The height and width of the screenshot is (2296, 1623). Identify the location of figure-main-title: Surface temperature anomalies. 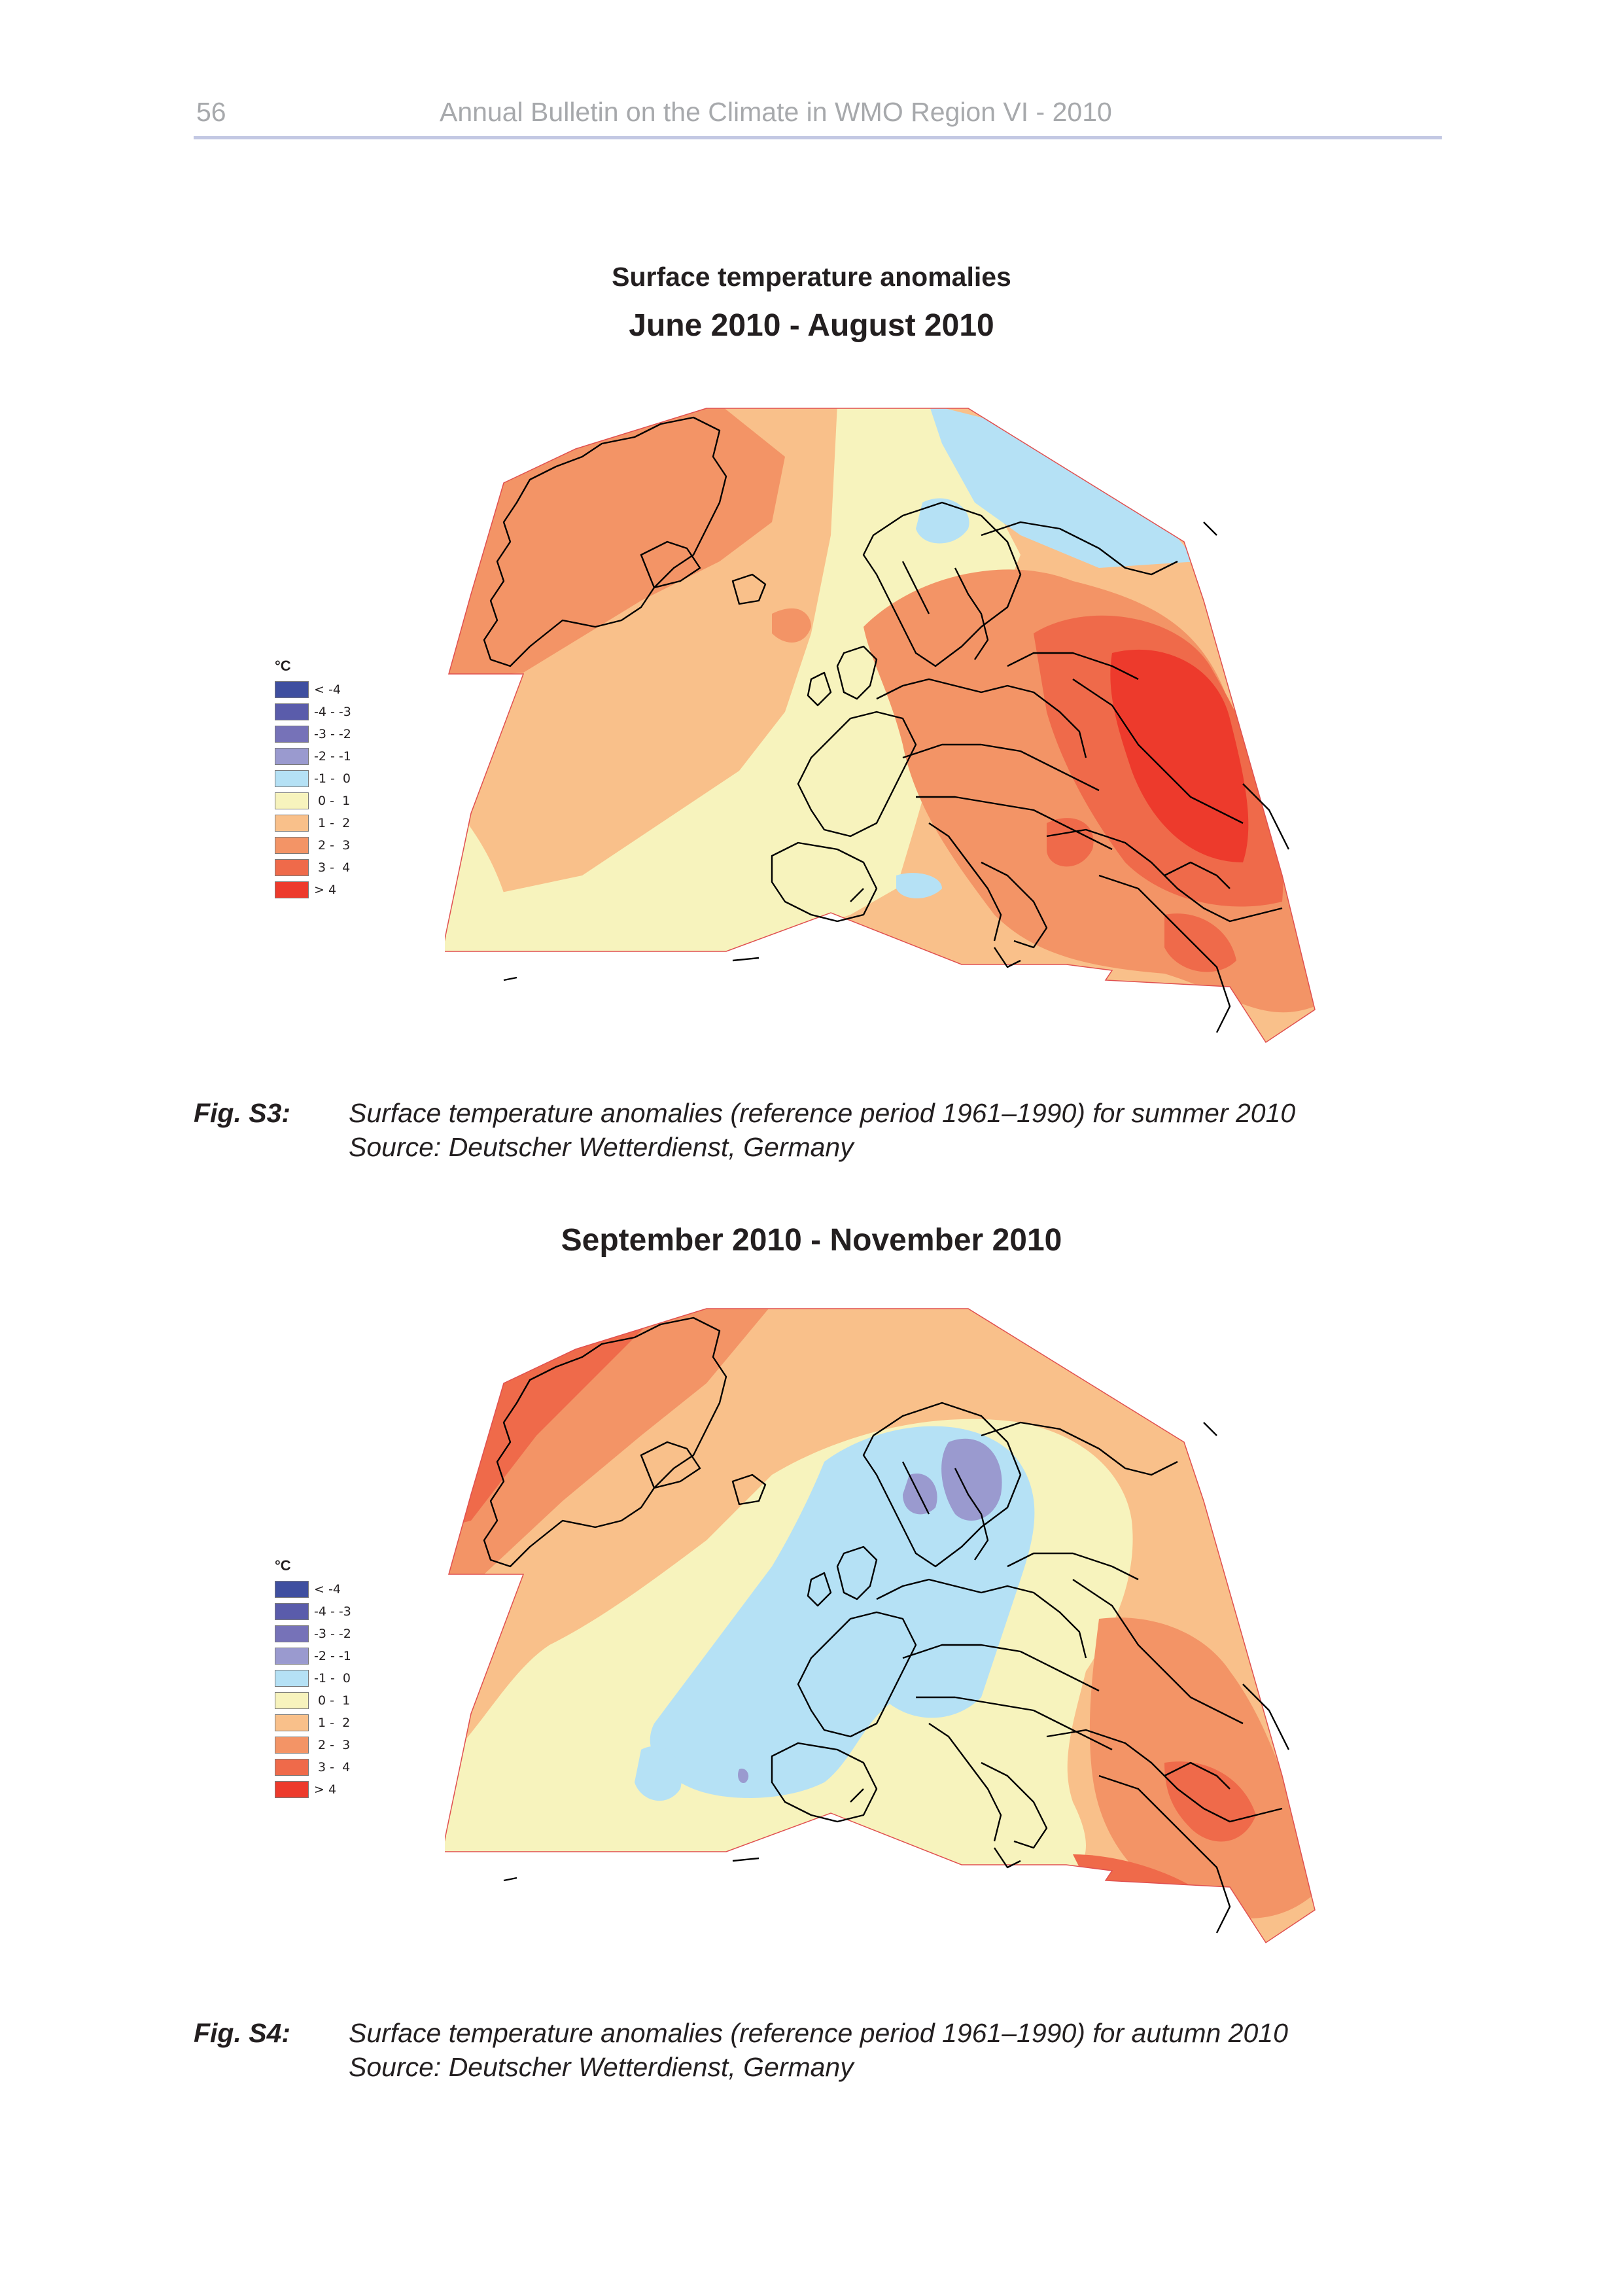
(812, 277).